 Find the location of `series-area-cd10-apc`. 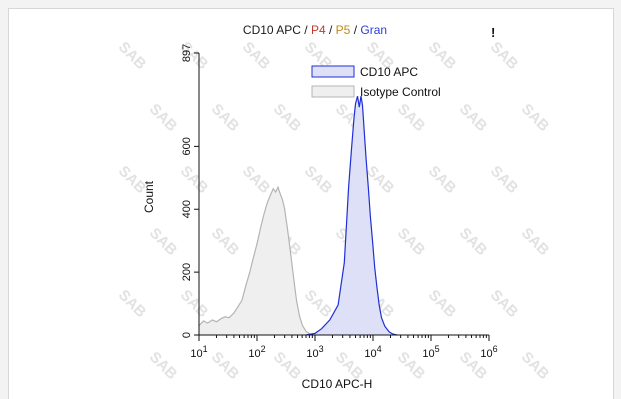

series-area-cd10-apc is located at coordinates (352, 215).